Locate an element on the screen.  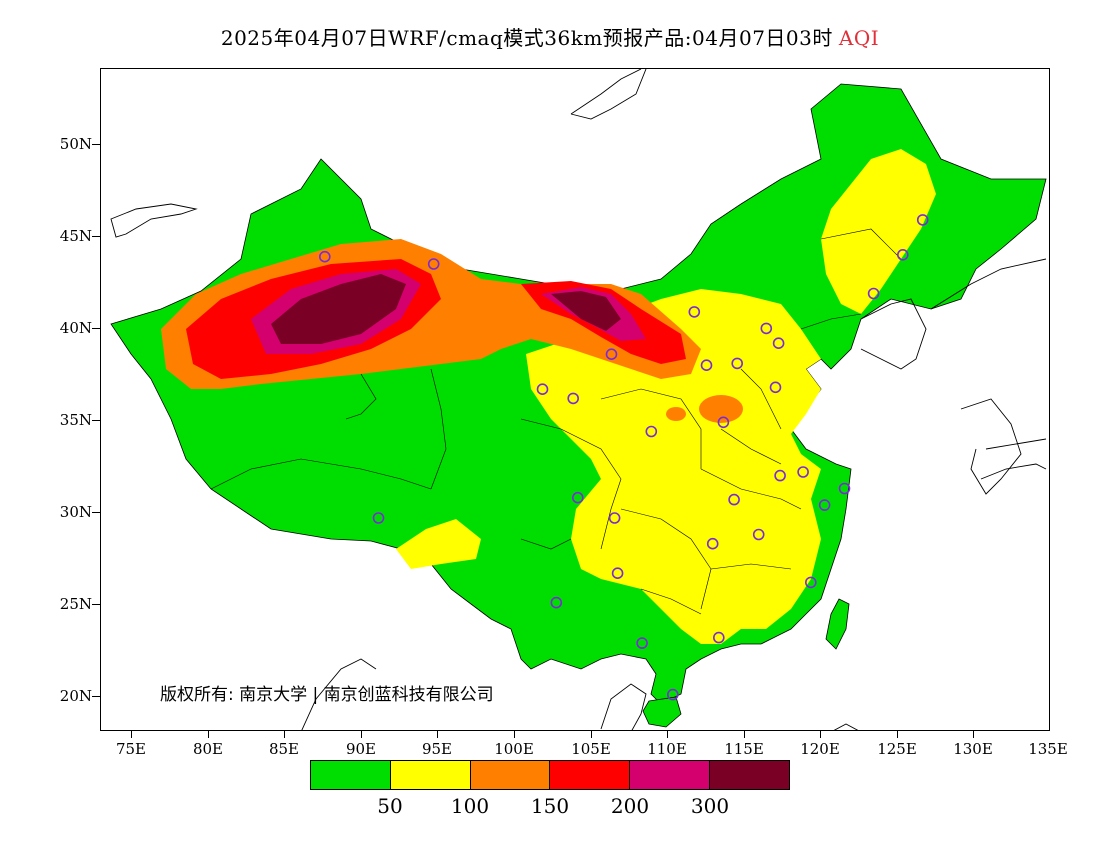
hainan-region is located at coordinates (662, 712).